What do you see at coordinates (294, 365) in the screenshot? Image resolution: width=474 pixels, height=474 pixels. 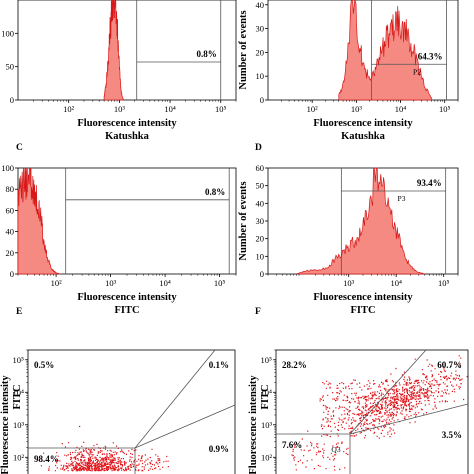 I see `quadrant-percent-upper-left: 28.2%` at bounding box center [294, 365].